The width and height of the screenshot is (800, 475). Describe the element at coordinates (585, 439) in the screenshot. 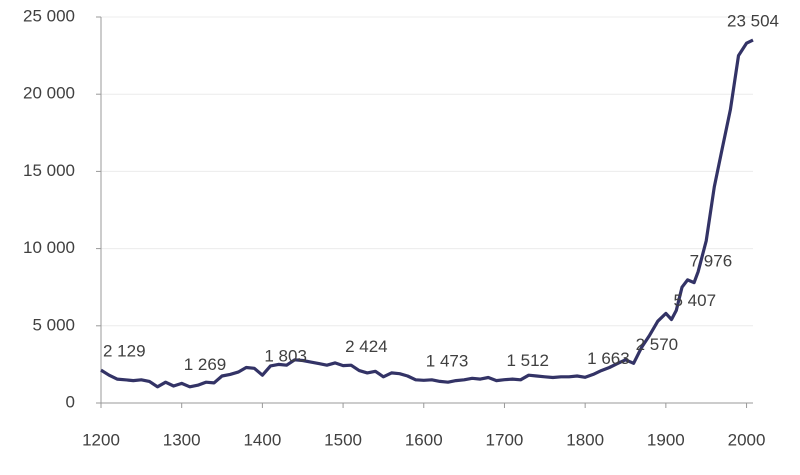

I see `x-tick-label: 1800` at that location.